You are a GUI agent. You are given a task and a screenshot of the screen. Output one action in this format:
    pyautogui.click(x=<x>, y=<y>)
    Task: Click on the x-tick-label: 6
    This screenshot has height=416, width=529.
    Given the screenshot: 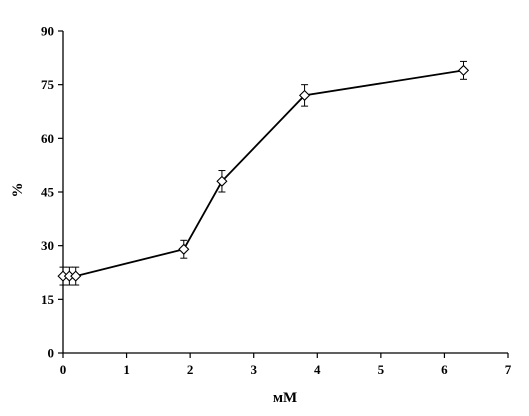 What is the action you would take?
    pyautogui.click(x=444, y=369)
    